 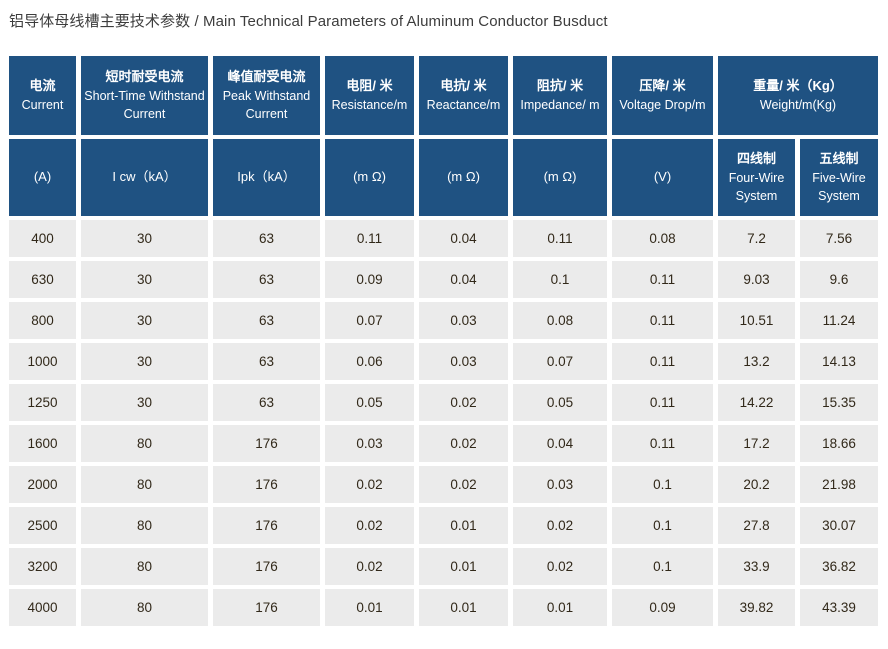 What do you see at coordinates (839, 361) in the screenshot?
I see `table-cell: 14.13` at bounding box center [839, 361].